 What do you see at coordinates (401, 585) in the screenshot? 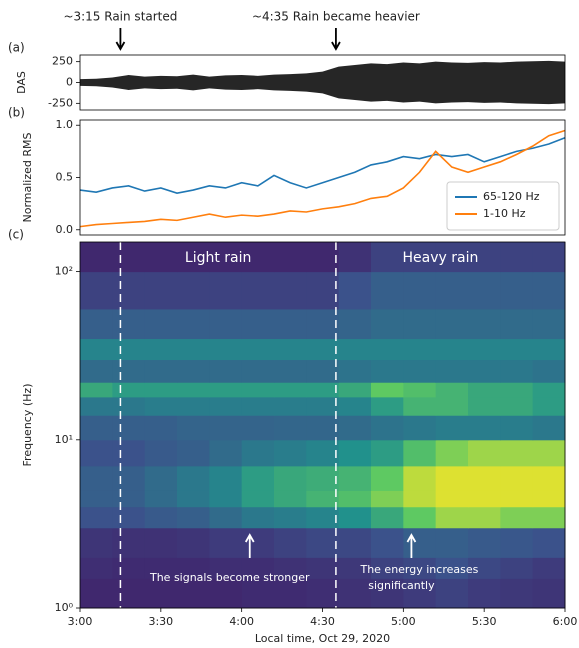
I see `annotation-line: significantly` at bounding box center [401, 585].